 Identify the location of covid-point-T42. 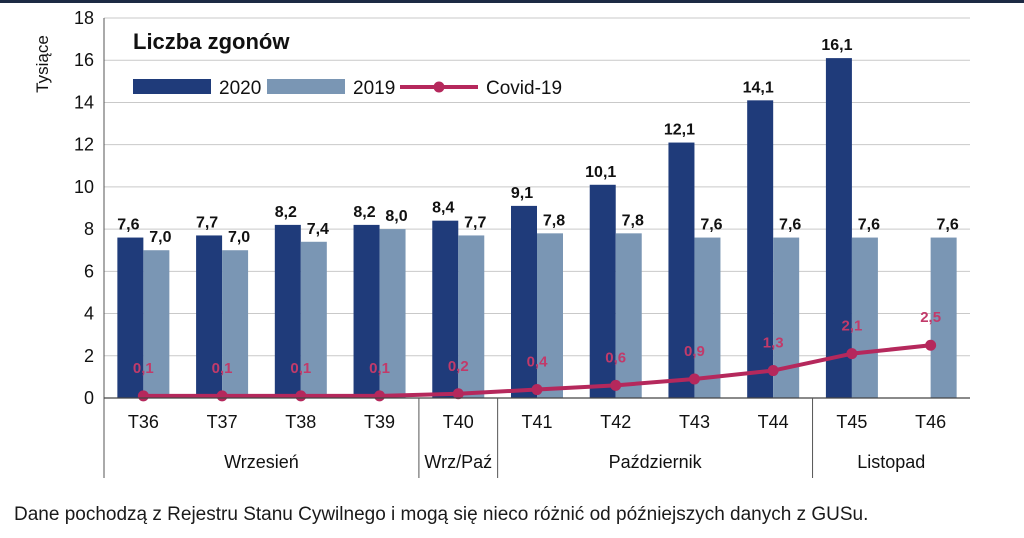
(616, 385).